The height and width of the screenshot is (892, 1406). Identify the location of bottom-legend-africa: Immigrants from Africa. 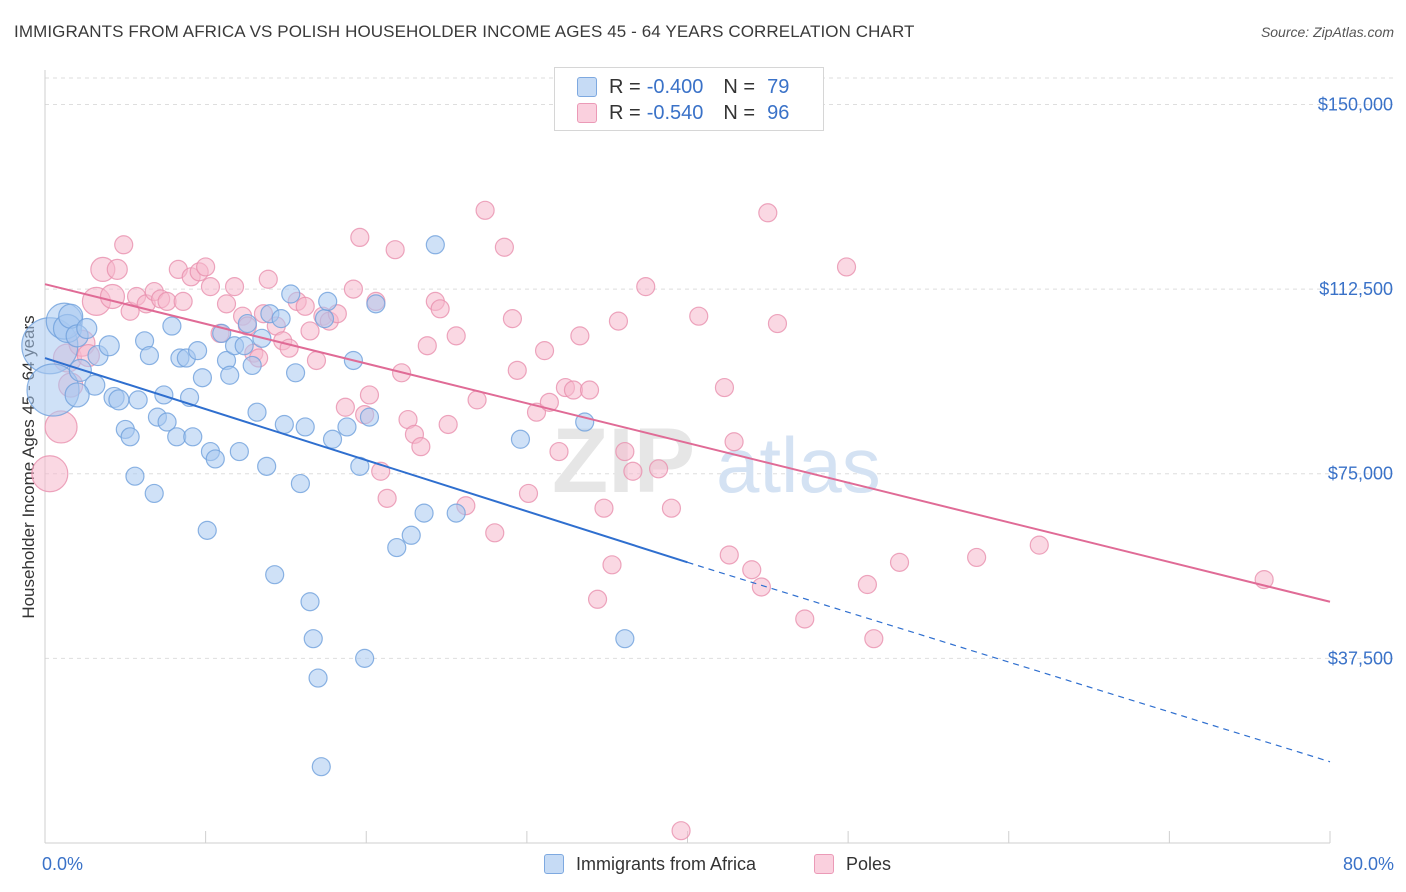
(650, 864).